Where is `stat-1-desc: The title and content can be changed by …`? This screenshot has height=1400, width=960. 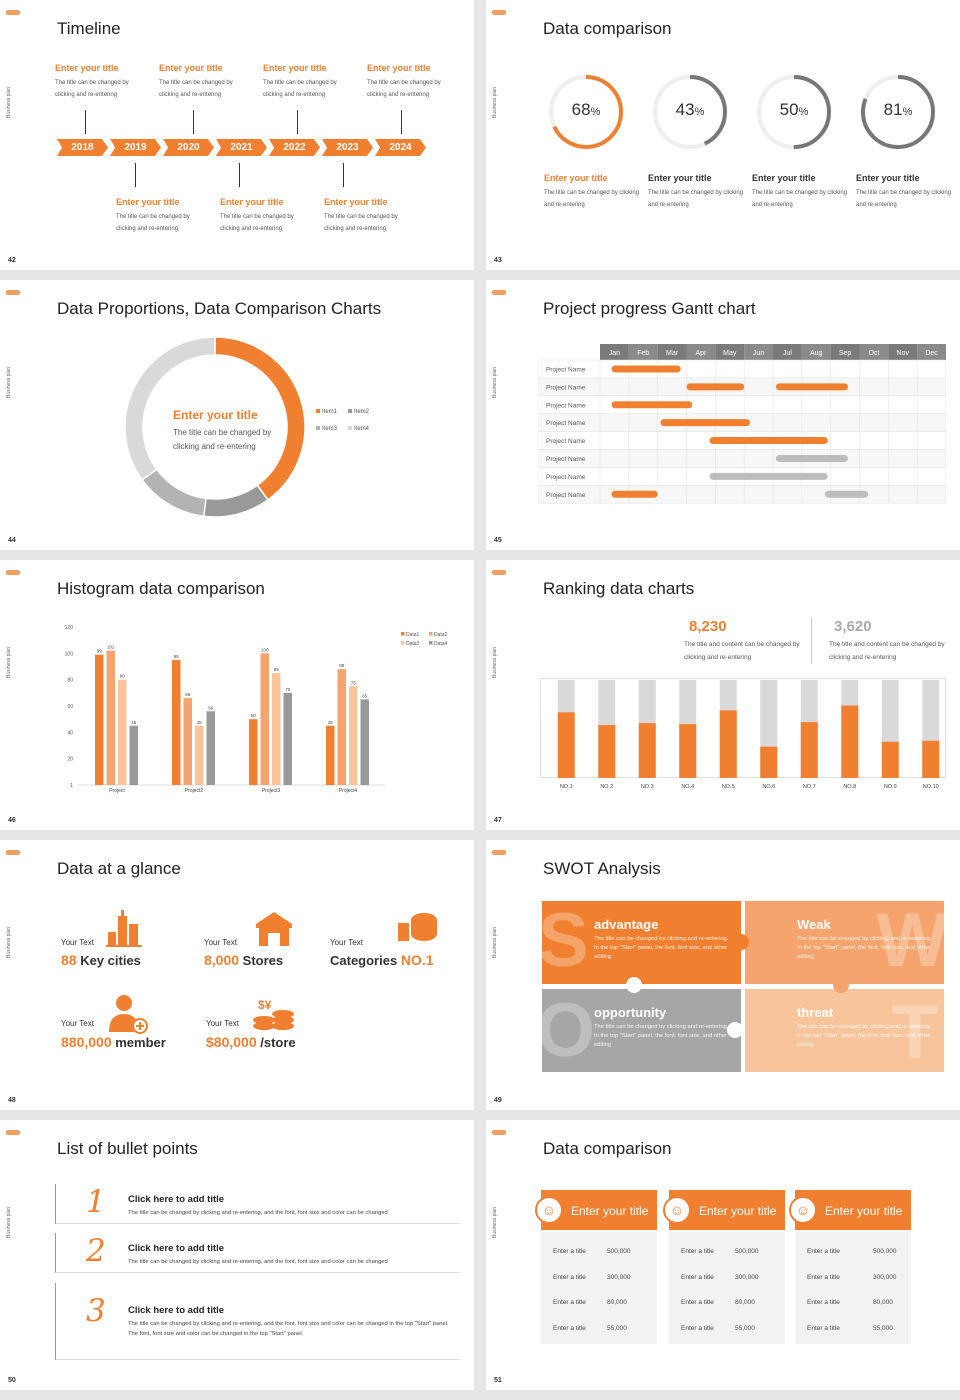 stat-1-desc: The title and content can be changed by … is located at coordinates (742, 651).